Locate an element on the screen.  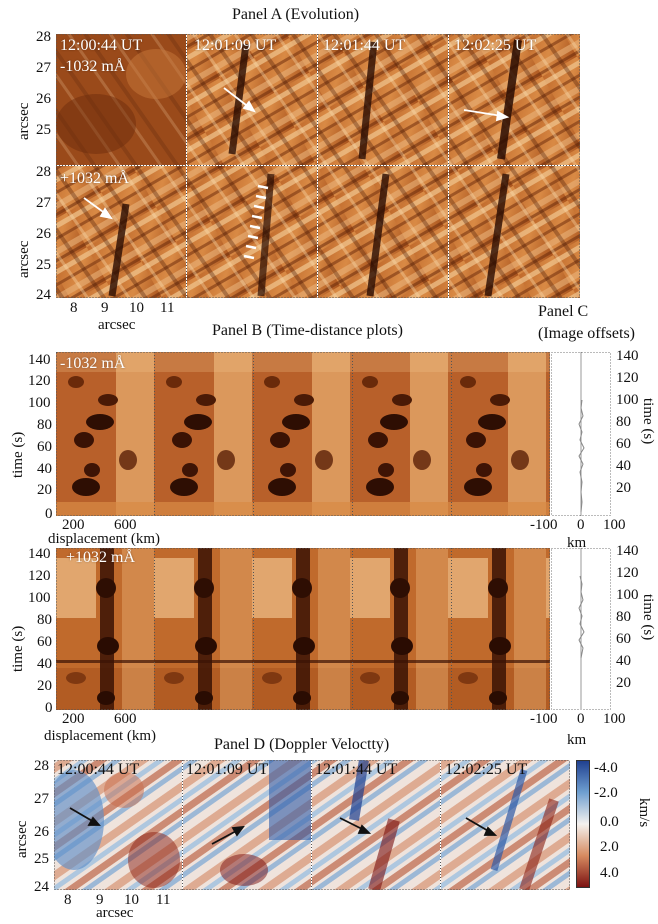
panel-a-xtick: 11 is located at coordinates (167, 308).